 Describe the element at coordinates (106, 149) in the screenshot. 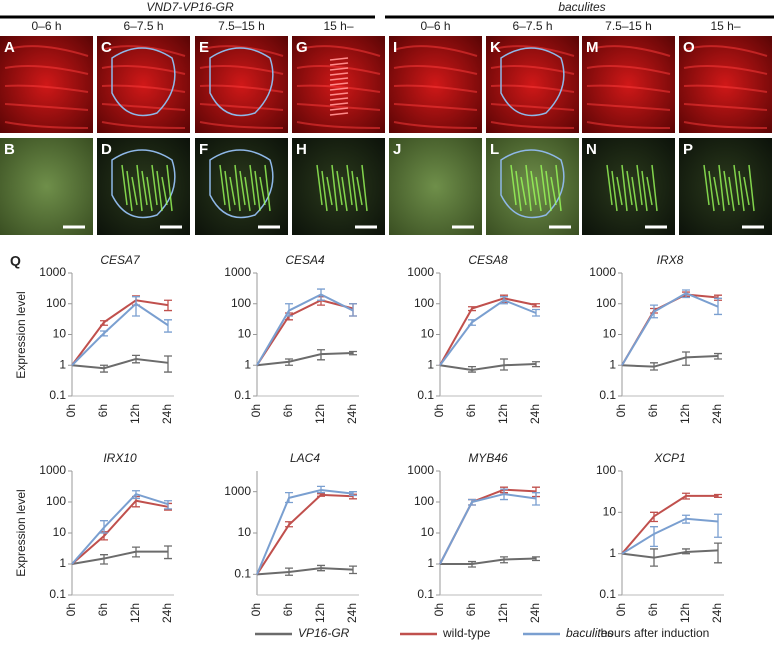

I see `panel-letter: D` at that location.